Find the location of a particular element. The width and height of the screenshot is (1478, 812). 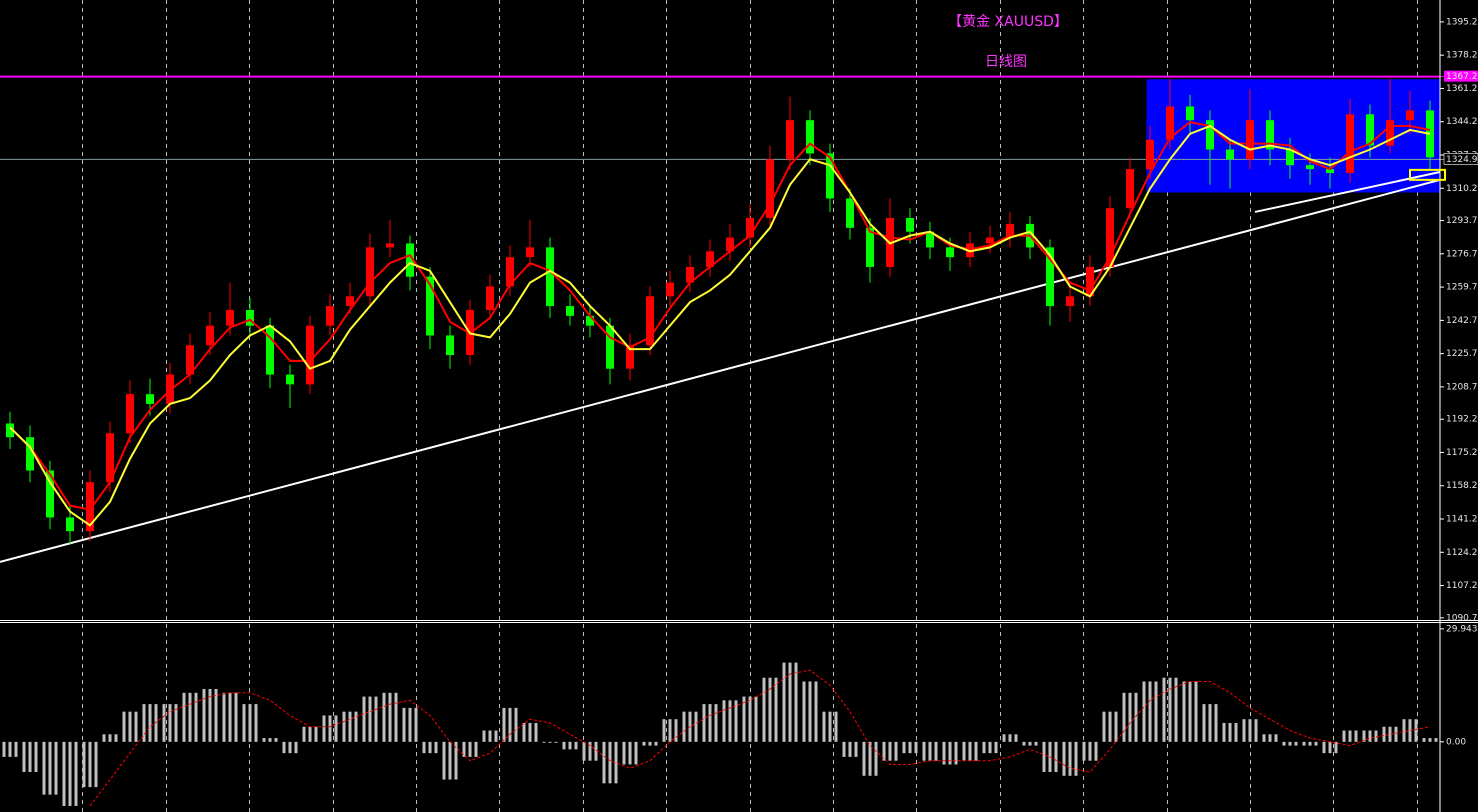

level-label: 1324.96 is located at coordinates (1462, 160).